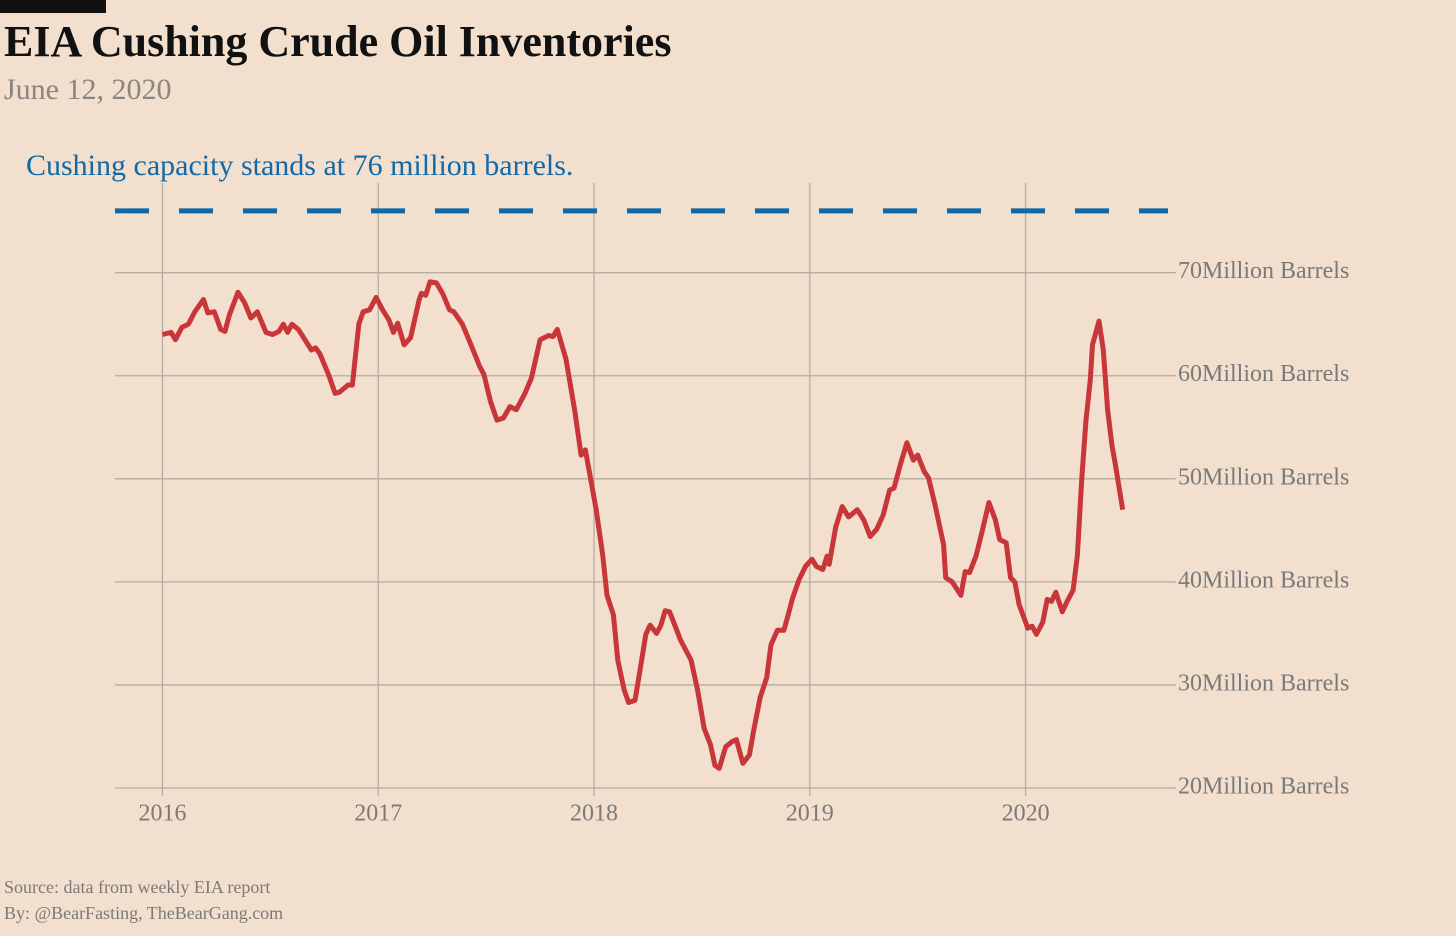 The image size is (1456, 936). I want to click on y-tick-label: 30Million Barrels, so click(1263, 683).